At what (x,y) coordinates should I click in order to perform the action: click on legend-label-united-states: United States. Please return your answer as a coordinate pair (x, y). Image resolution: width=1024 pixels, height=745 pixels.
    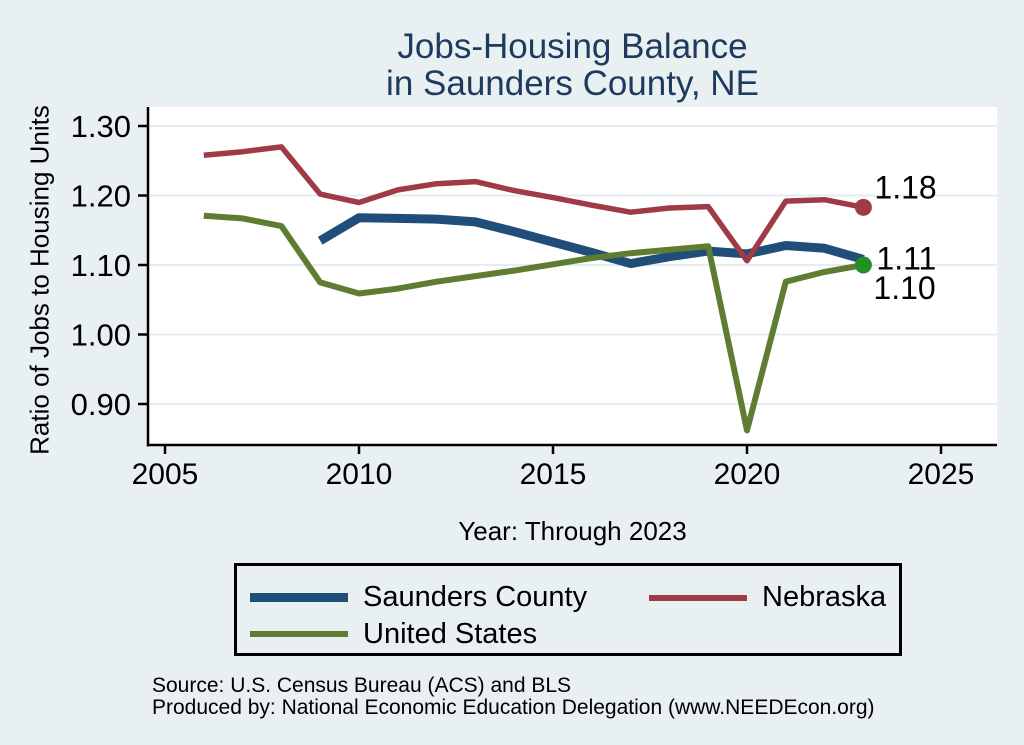
    Looking at the image, I should click on (450, 634).